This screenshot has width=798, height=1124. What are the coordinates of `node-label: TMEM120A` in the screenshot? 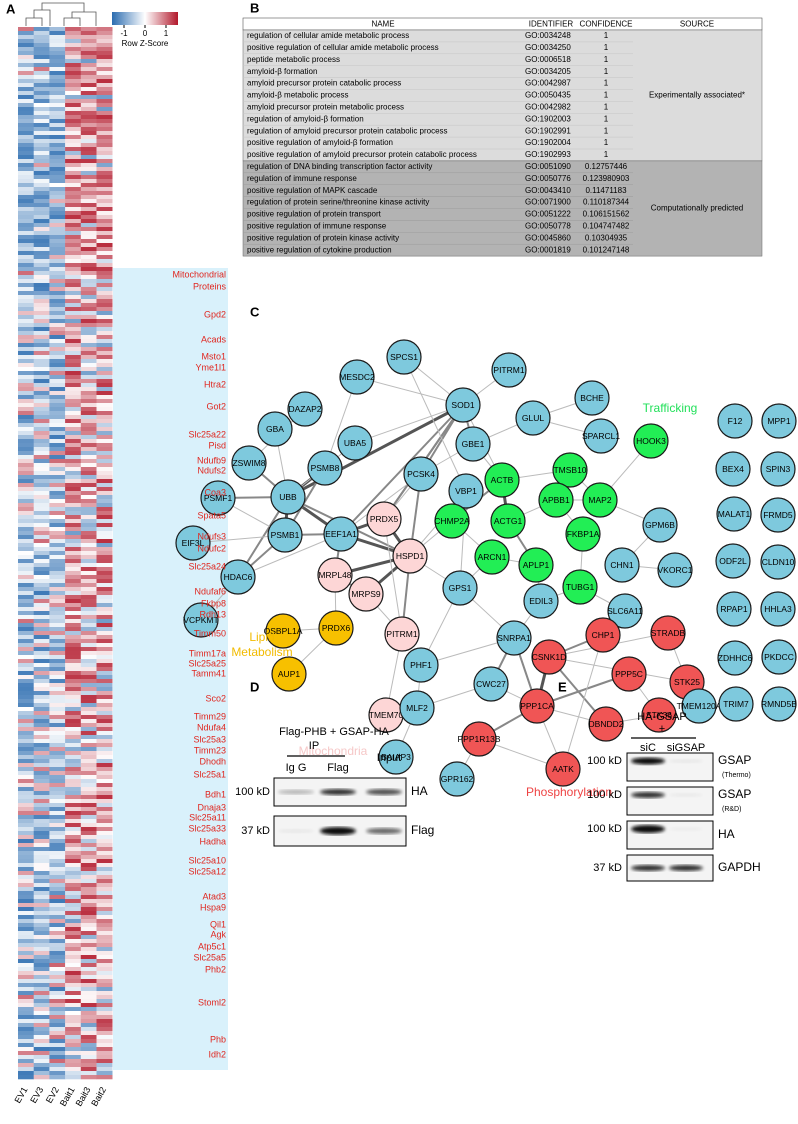 It's located at (699, 706).